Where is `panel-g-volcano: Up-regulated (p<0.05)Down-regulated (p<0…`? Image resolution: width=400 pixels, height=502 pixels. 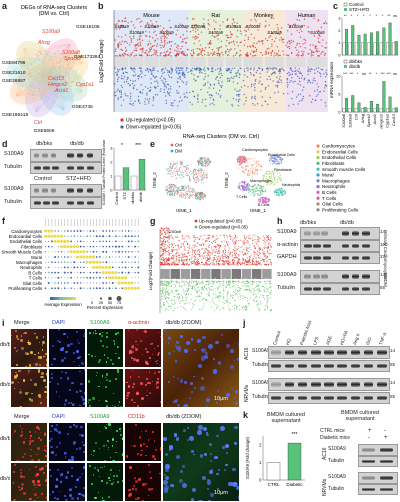
panel-g-volcano: Up-regulated (p<0.05)Down-regulated (p<0… is located at coordinates (210, 266).